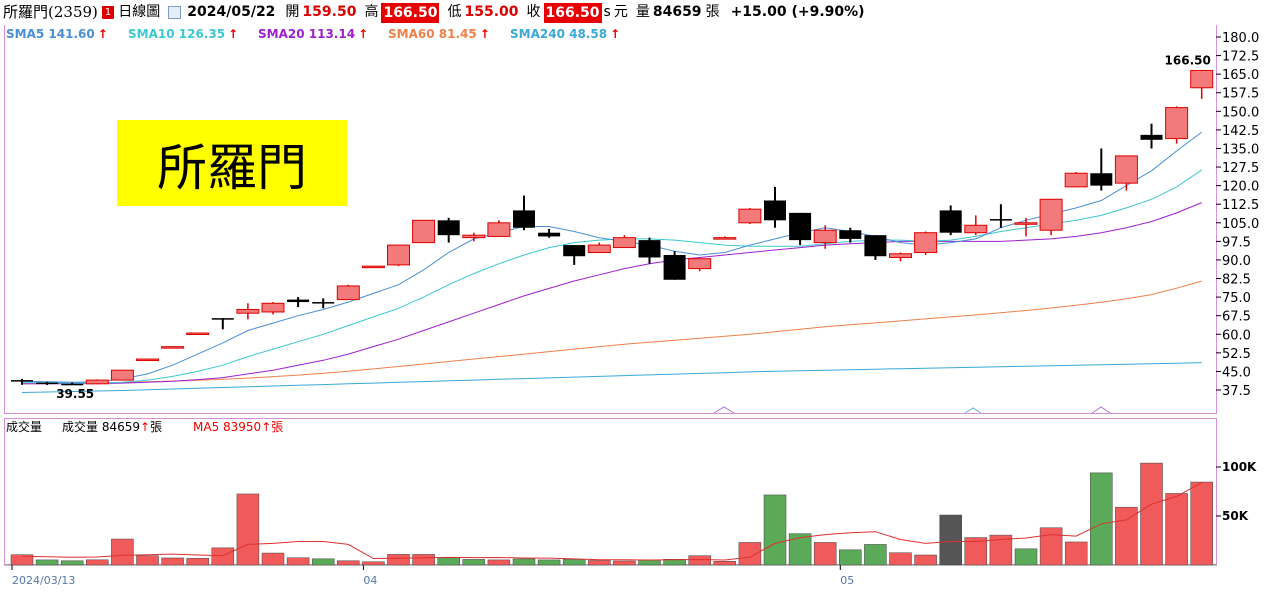 This screenshot has height=593, width=1280. I want to click on price-tick-label: 112.5, so click(1240, 205).